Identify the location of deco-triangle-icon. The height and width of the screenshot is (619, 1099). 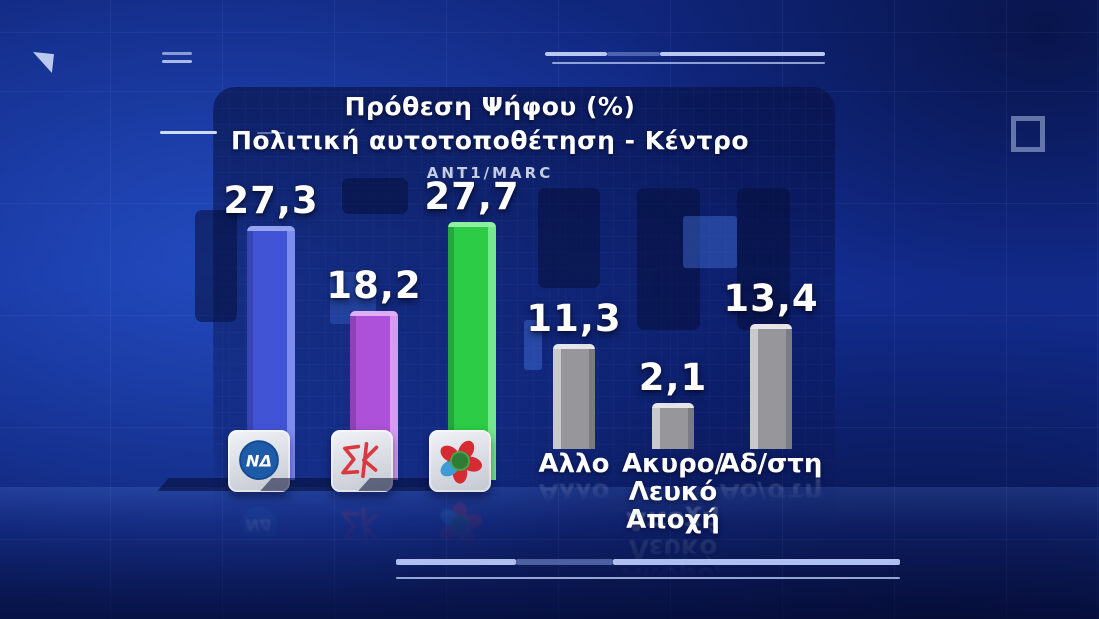
(43, 62).